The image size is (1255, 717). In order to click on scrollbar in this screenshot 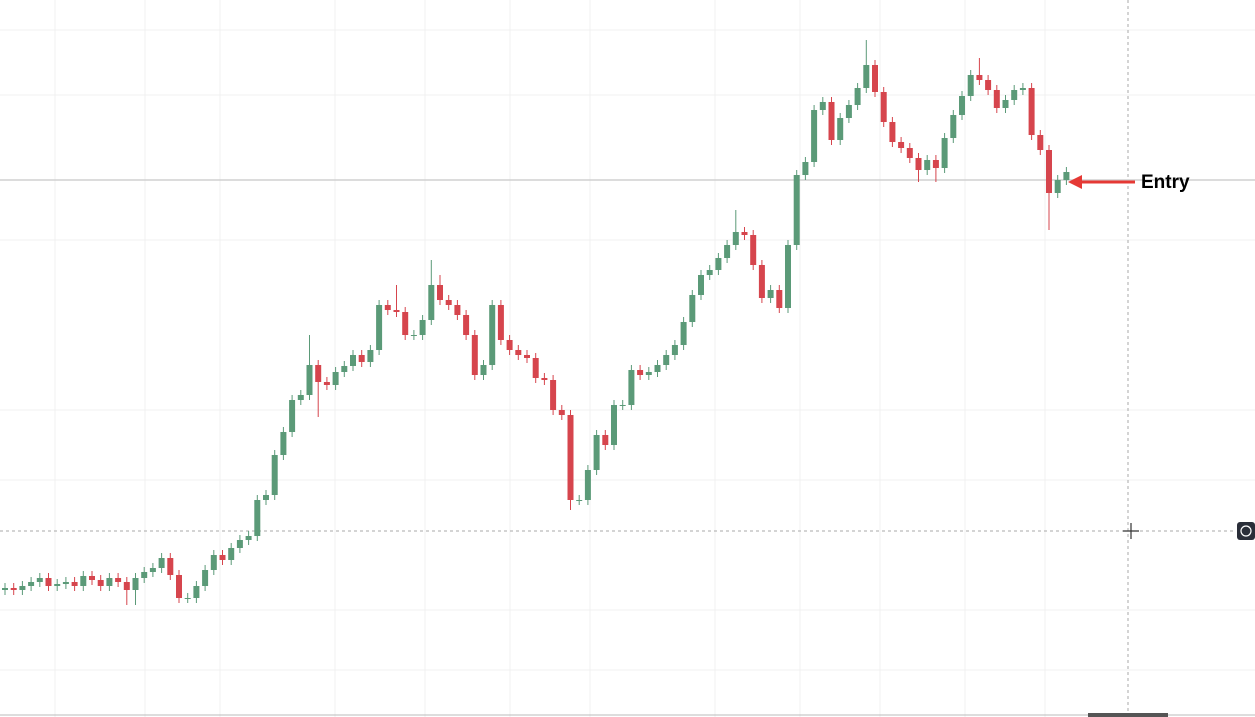, I will do `click(1128, 715)`.